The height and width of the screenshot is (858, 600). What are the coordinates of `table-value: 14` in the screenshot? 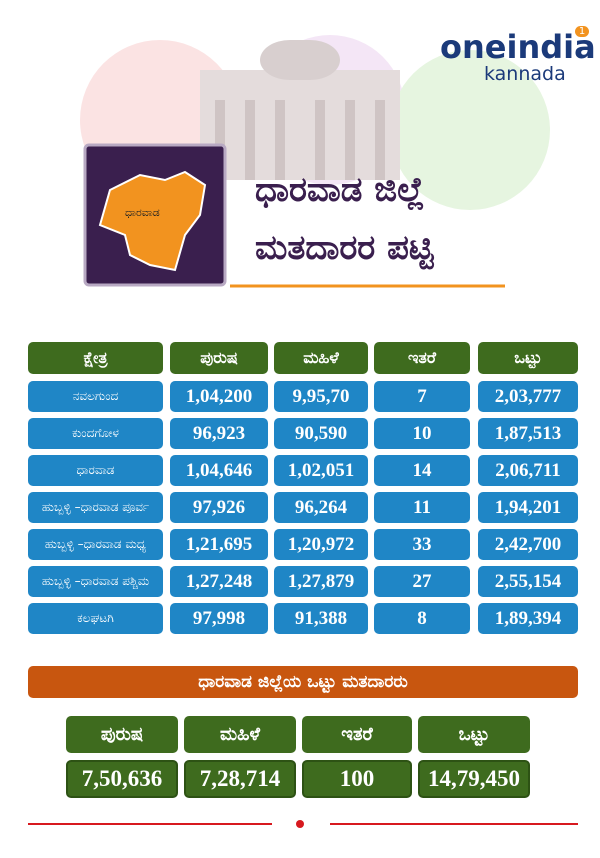 It's located at (422, 470).